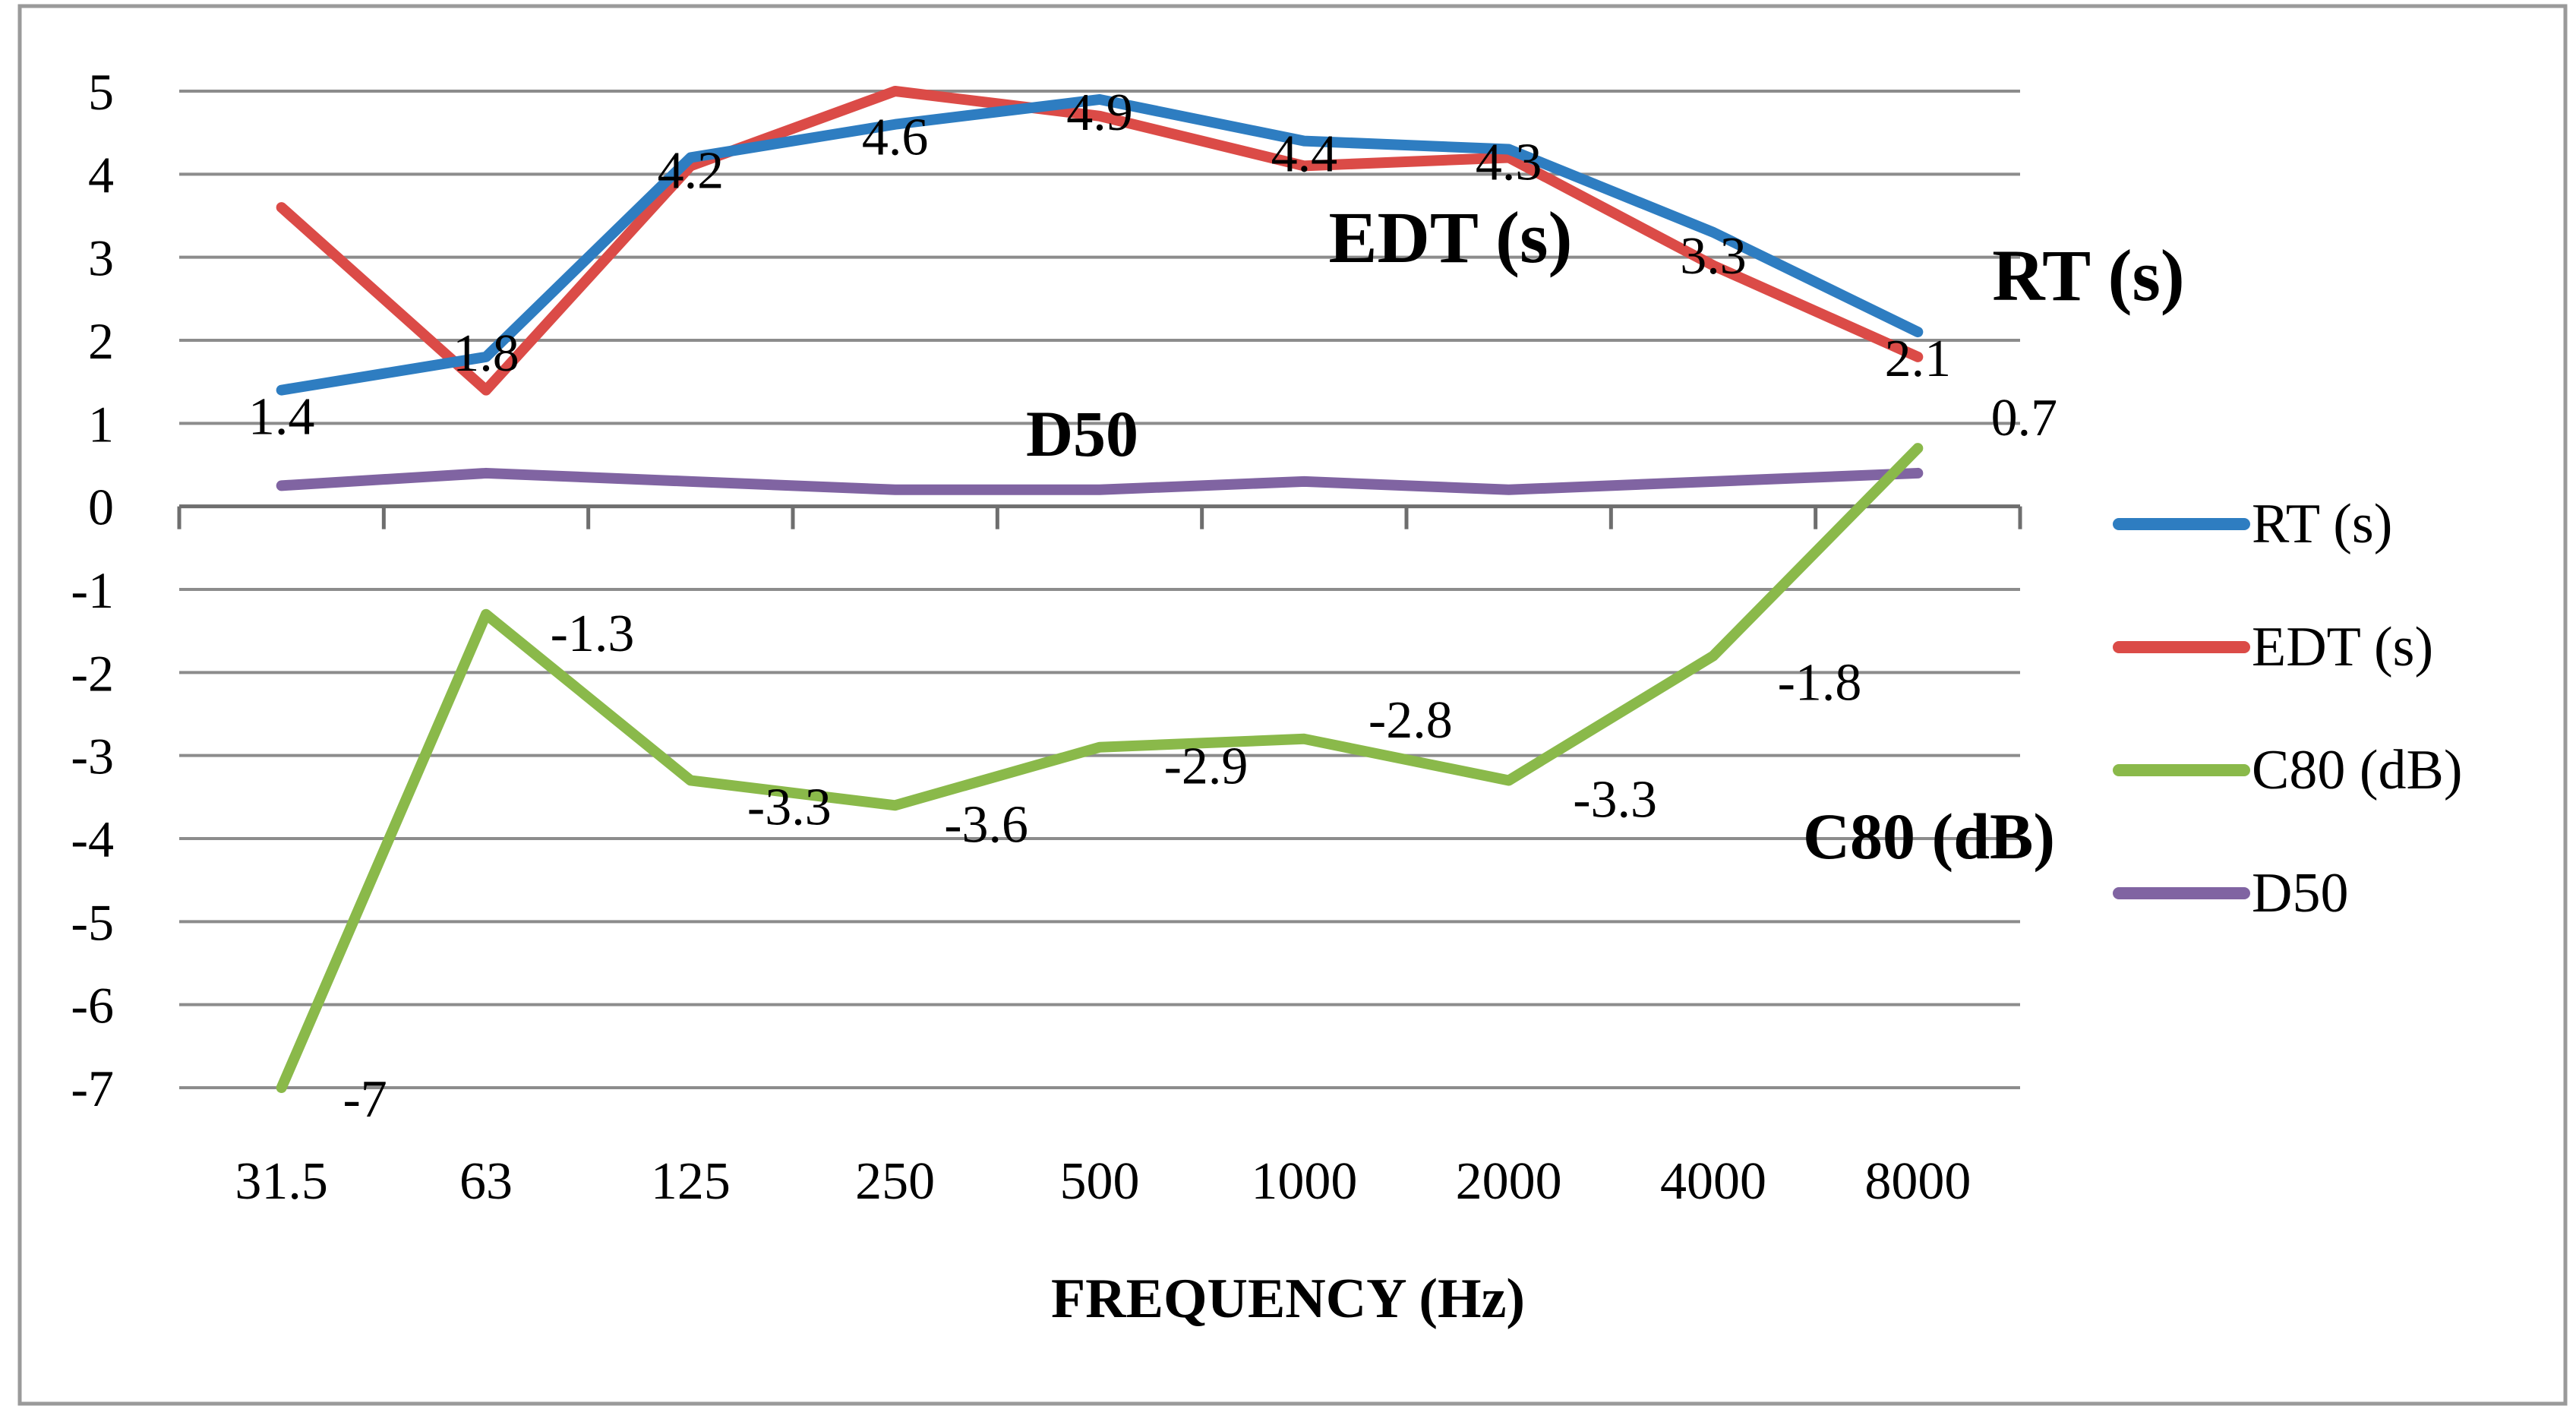  What do you see at coordinates (691, 1181) in the screenshot?
I see `x-tick-label: 125` at bounding box center [691, 1181].